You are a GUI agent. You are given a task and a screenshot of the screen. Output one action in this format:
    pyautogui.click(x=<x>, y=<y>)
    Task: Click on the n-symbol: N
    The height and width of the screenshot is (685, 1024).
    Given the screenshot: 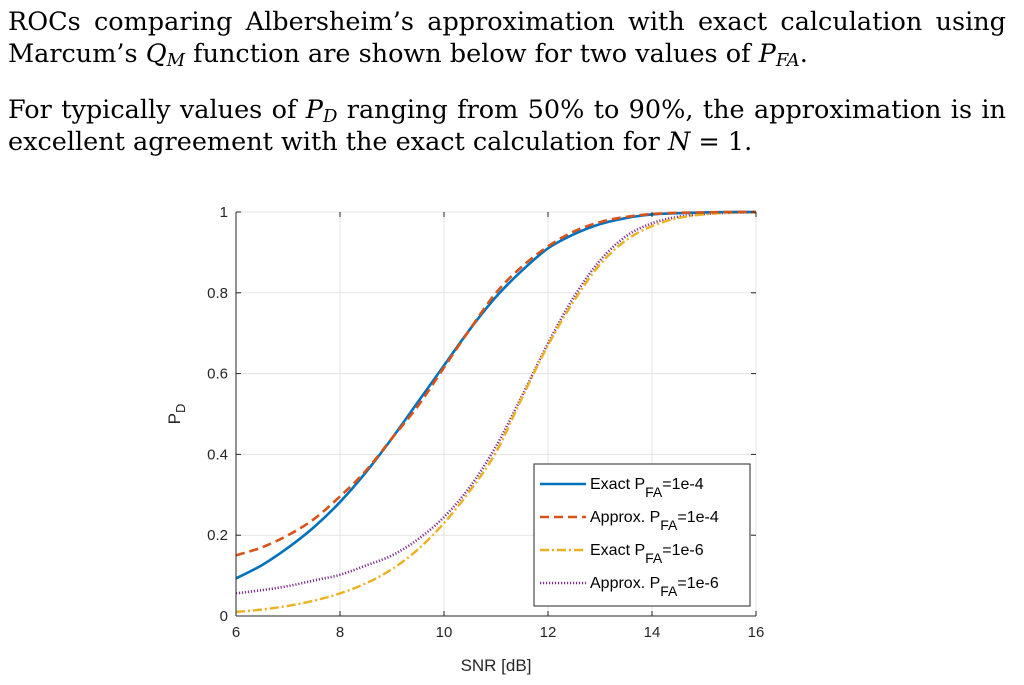 What is the action you would take?
    pyautogui.click(x=679, y=142)
    